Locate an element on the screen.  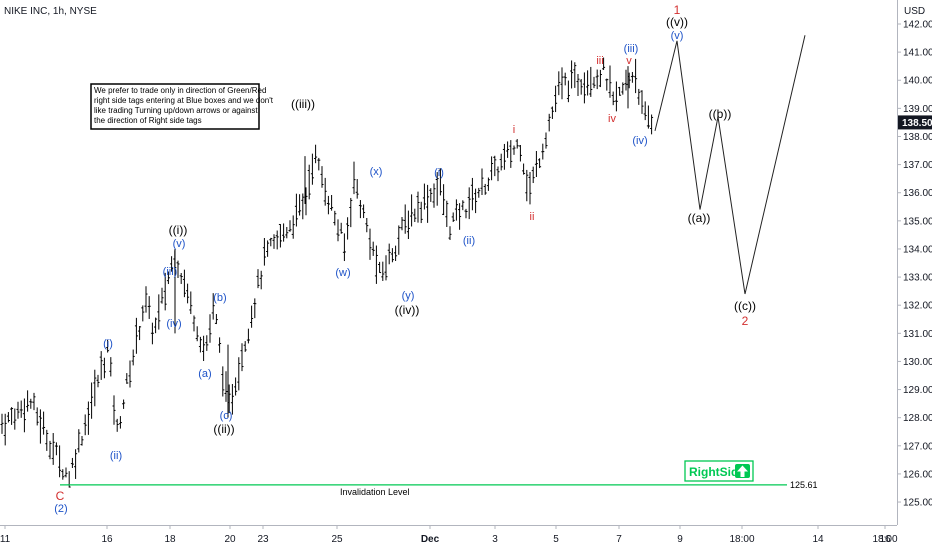
chart-title: NIKE INC, 1h, NYSE is located at coordinates (50, 11).